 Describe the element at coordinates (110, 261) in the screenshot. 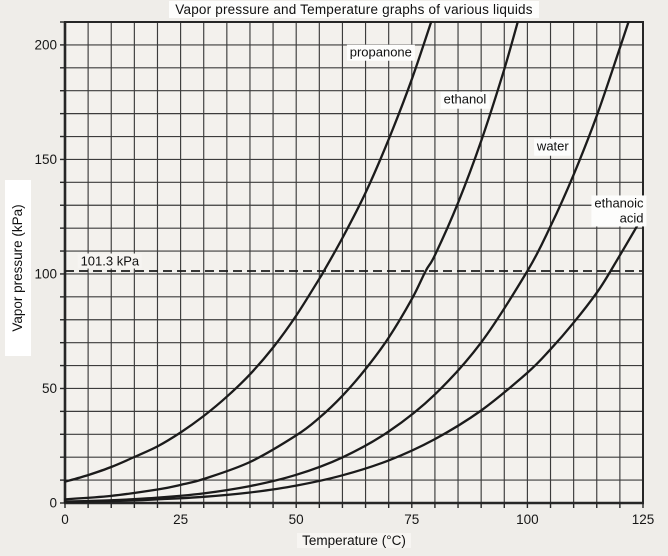

I see `reference-line-label: 101.3 kPa` at that location.